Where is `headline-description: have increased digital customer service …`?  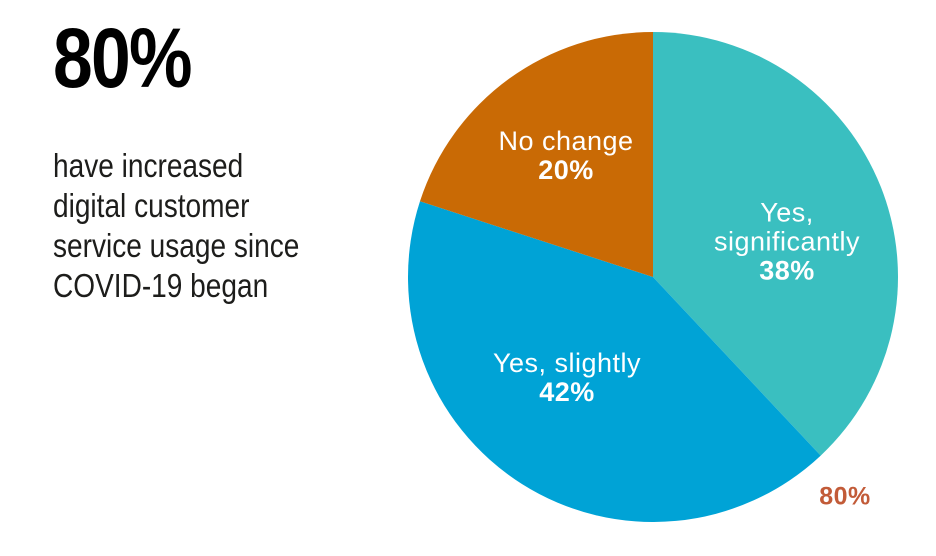
headline-description: have increased digital customer service … is located at coordinates (176, 226).